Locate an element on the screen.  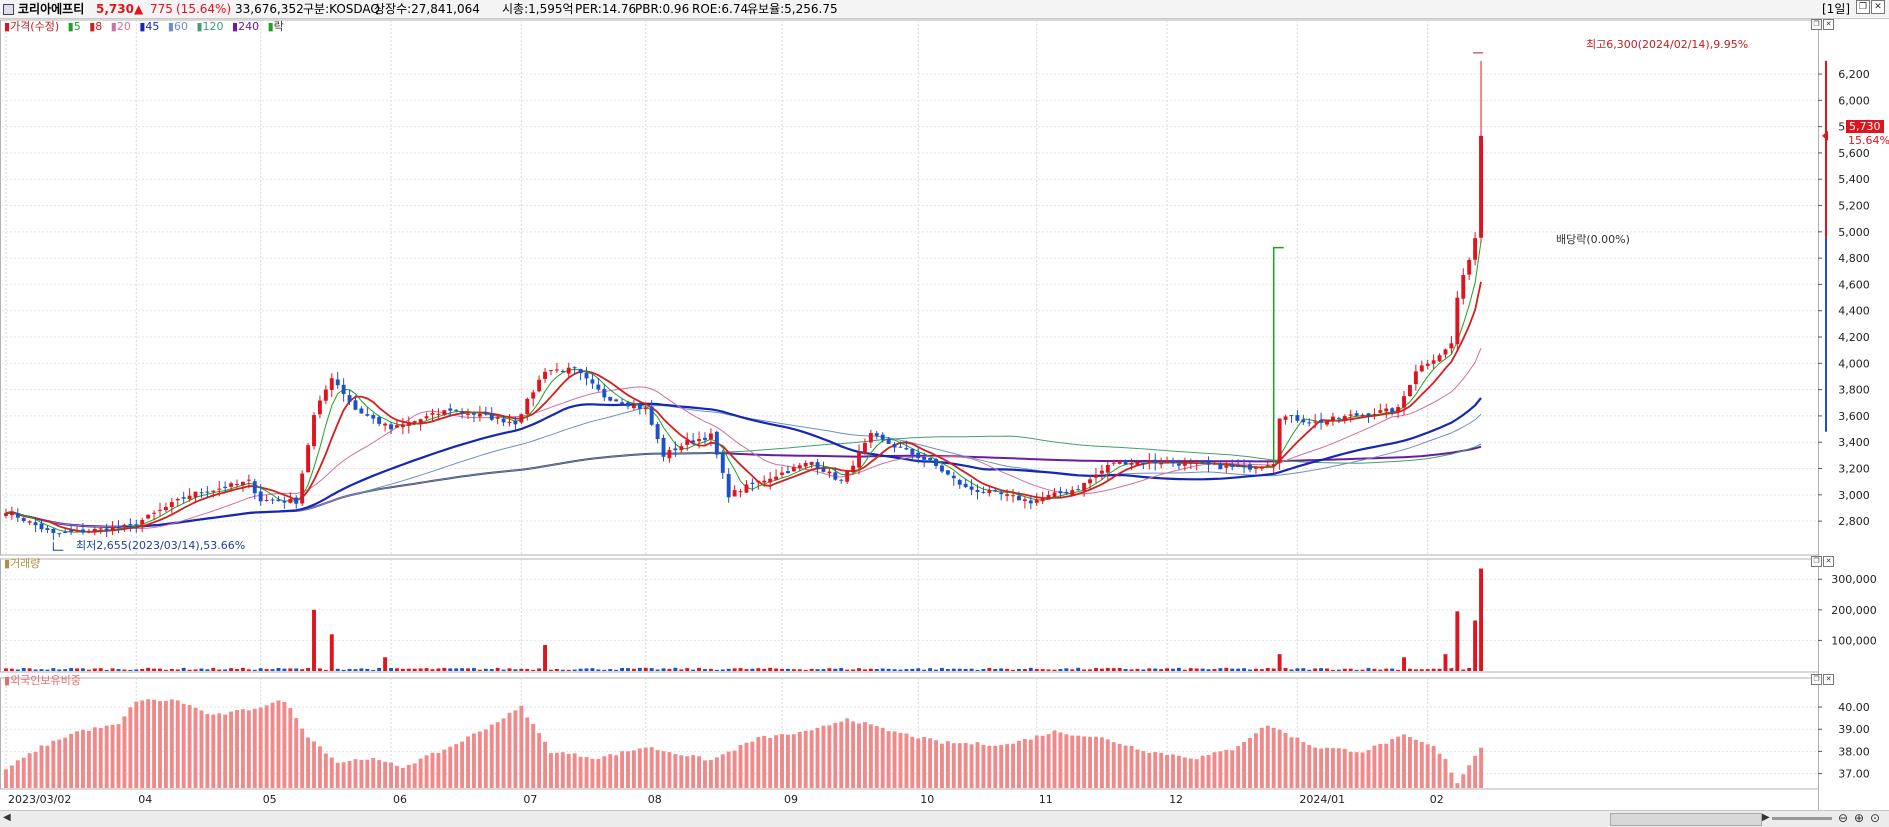
volume-panel-restore-icon: ❐ is located at coordinates (1816, 561).